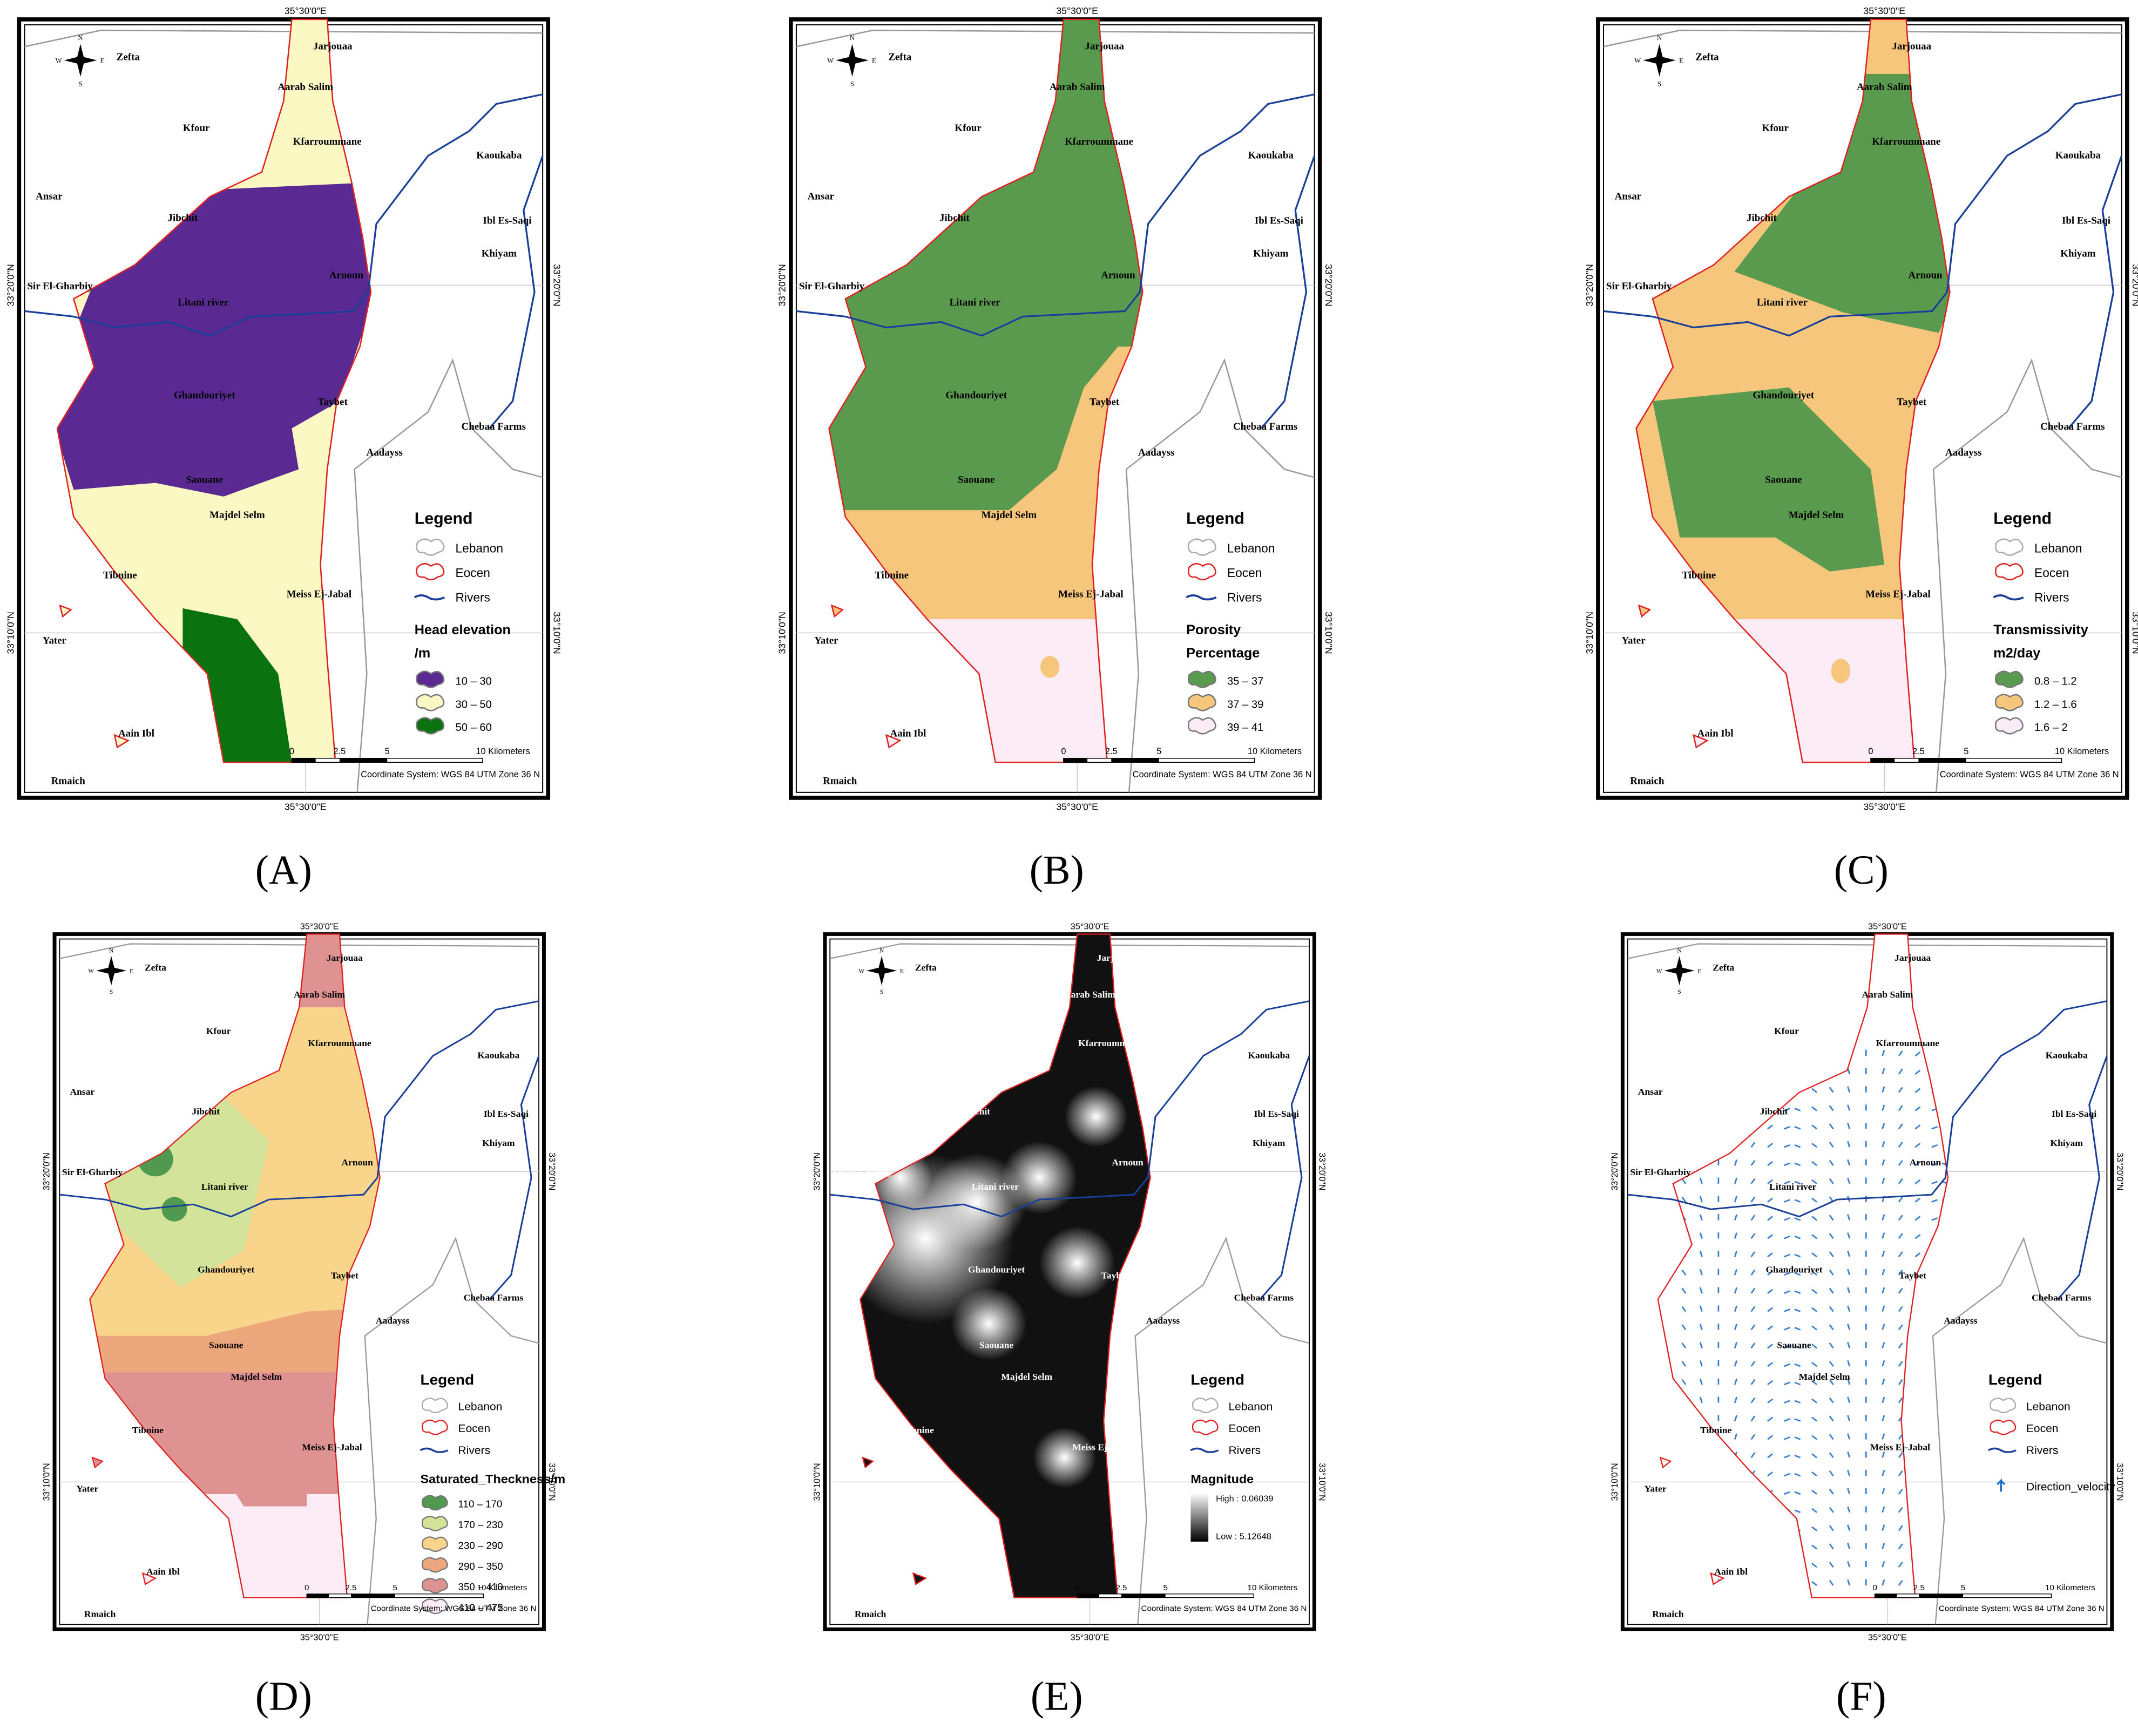  I want to click on legend-item: Direction_velocity, so click(2070, 1487).